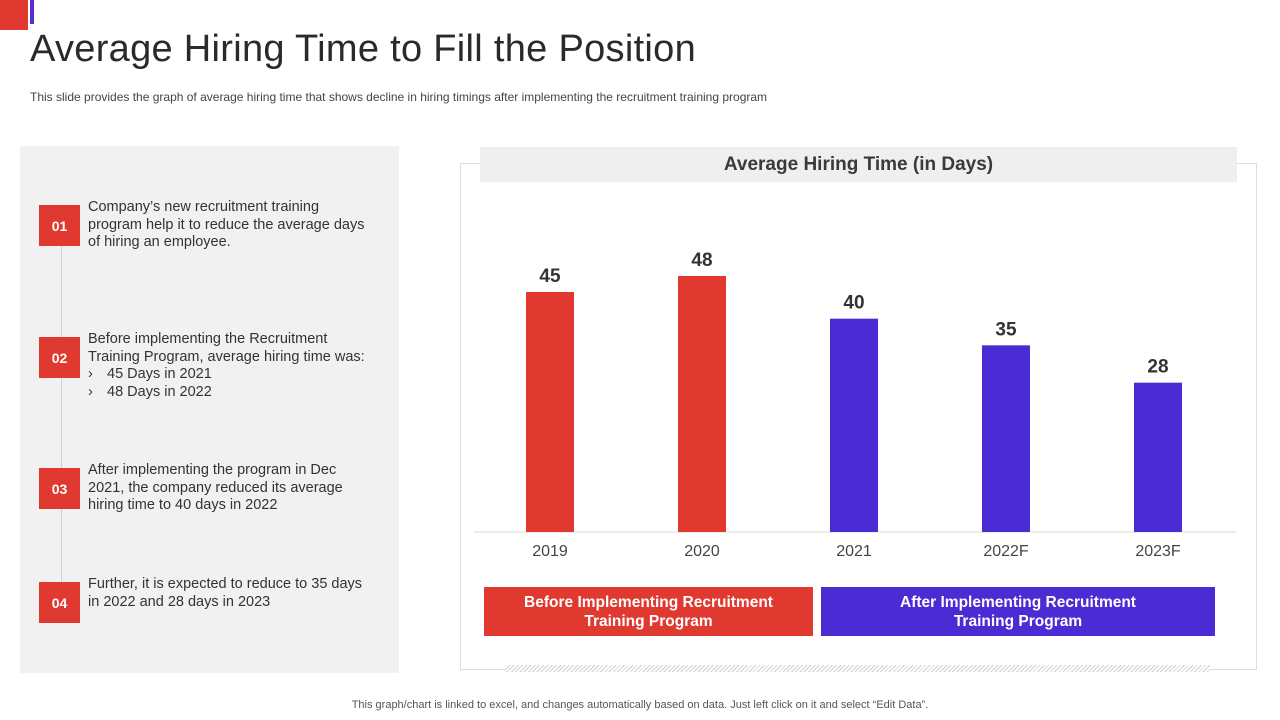 This screenshot has width=1280, height=720. What do you see at coordinates (858, 164) in the screenshot?
I see `chart-title: Average Hiring Time (in Days)` at bounding box center [858, 164].